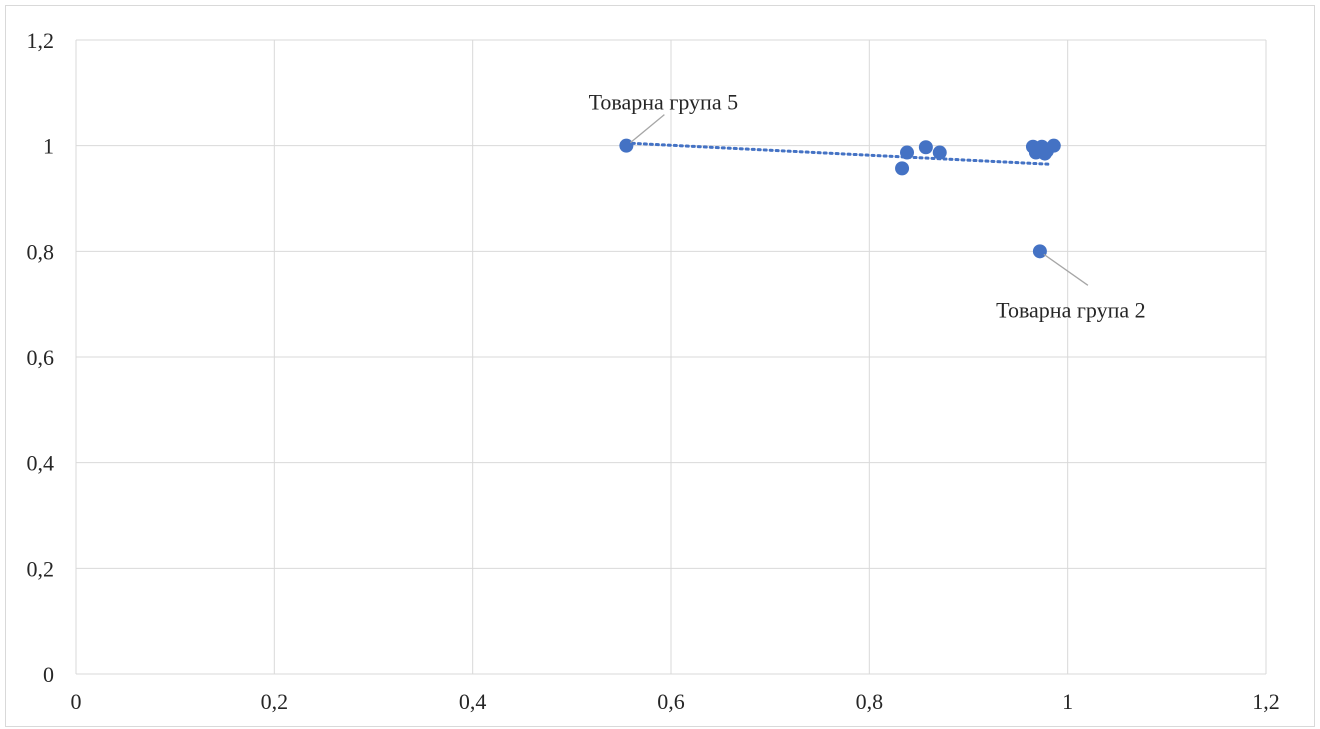 Image resolution: width=1320 pixels, height=729 pixels. Describe the element at coordinates (48, 674) in the screenshot. I see `y-tick-label: 0` at that location.